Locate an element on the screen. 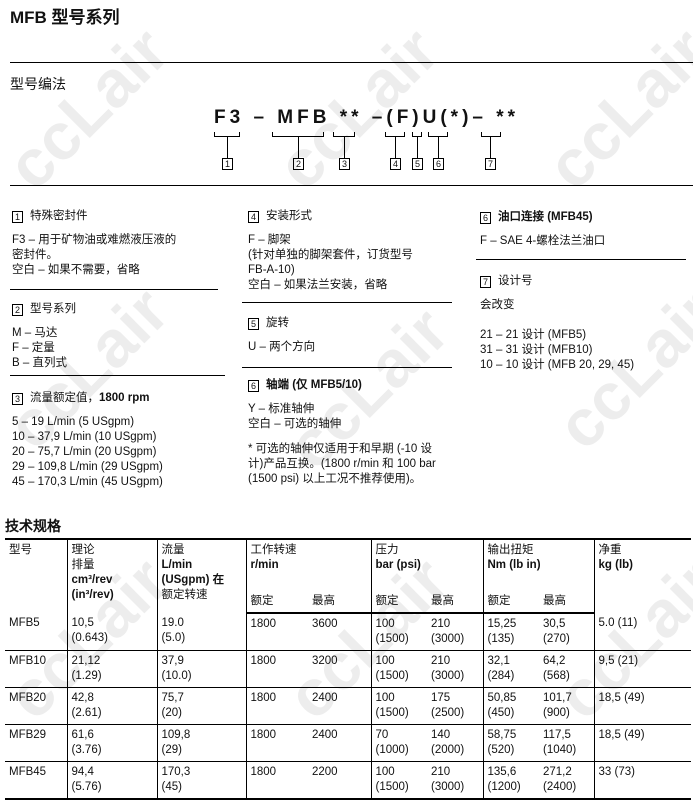 This screenshot has width=693, height=803. table-cell: MFB5 is located at coordinates (36, 632).